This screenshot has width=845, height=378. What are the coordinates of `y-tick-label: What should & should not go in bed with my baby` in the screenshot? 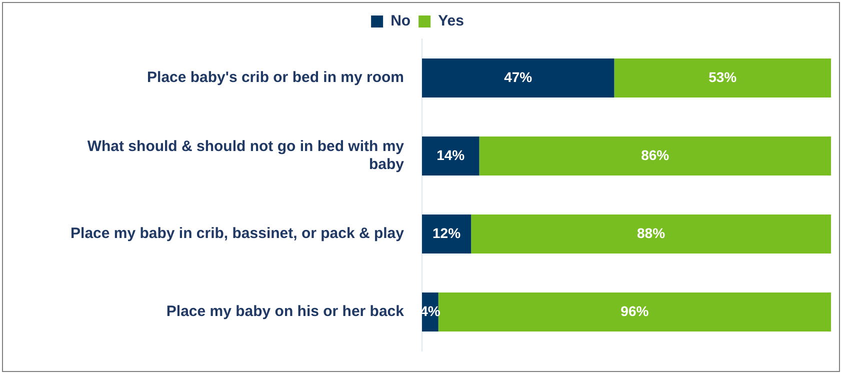 It's located at (246, 156).